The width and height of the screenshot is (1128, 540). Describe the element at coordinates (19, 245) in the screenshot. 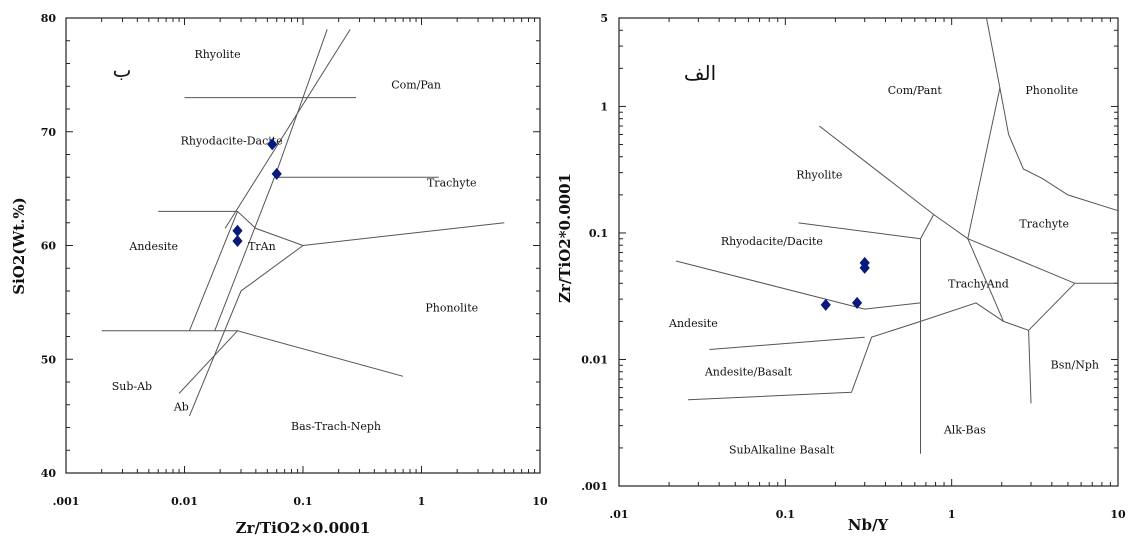

I see `y-axis-title: SiO2(Wt.%)` at that location.